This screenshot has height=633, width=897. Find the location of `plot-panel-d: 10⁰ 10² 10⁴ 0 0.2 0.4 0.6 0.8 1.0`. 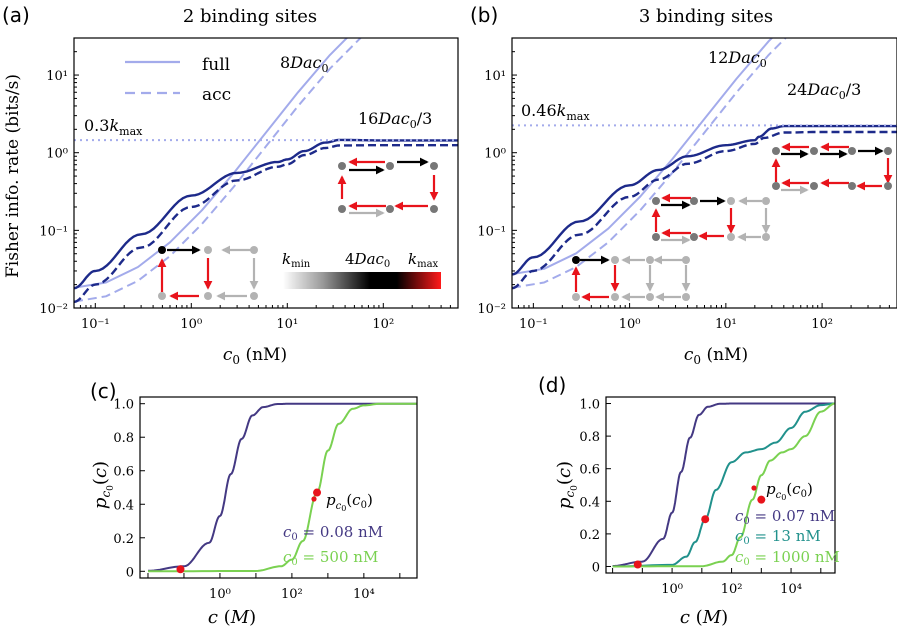

plot-panel-d: 10⁰ 10² 10⁴ 0 0.2 0.4 0.6 0.8 1.0 is located at coordinates (707, 496).